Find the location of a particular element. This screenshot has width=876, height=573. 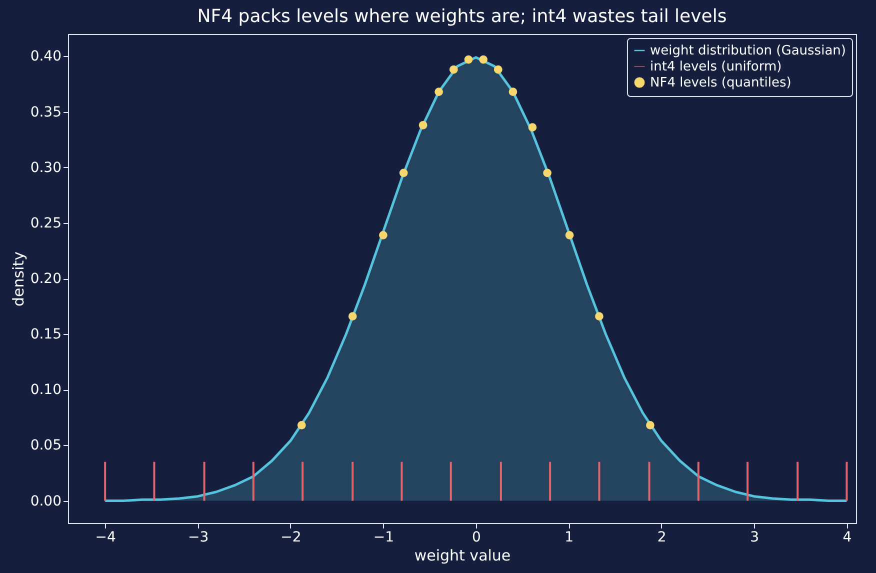

x-tick-label: −3 is located at coordinates (198, 538).